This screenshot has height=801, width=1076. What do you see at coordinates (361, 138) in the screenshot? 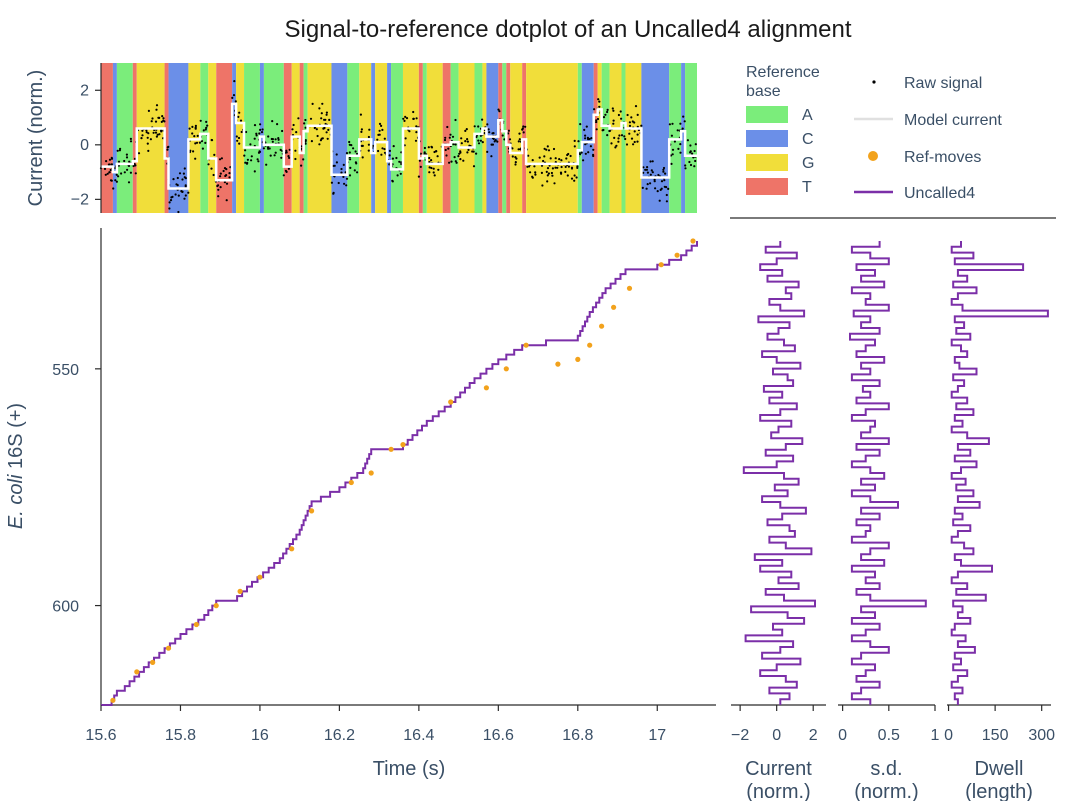
I see `signal-panel: −2 0 2 Current (norm.)` at bounding box center [361, 138].